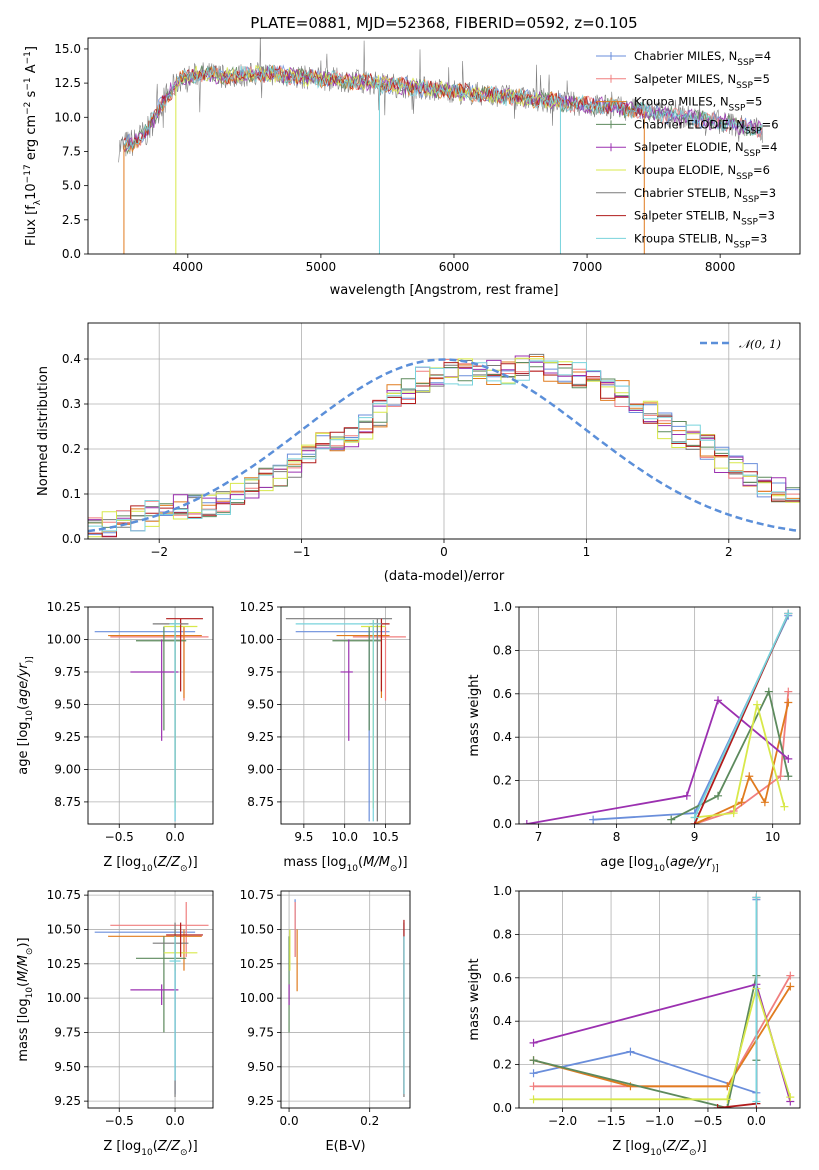 The width and height of the screenshot is (819, 1170). I want to click on weight-vs-z-lines, so click(662, 1000).